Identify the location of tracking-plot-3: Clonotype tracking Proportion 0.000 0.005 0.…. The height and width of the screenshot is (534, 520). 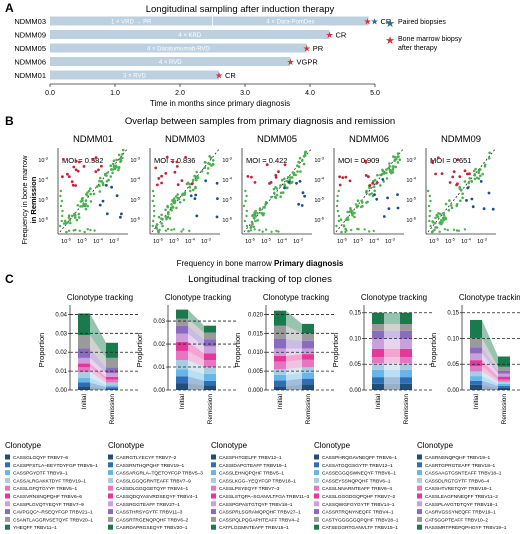
(273, 412).